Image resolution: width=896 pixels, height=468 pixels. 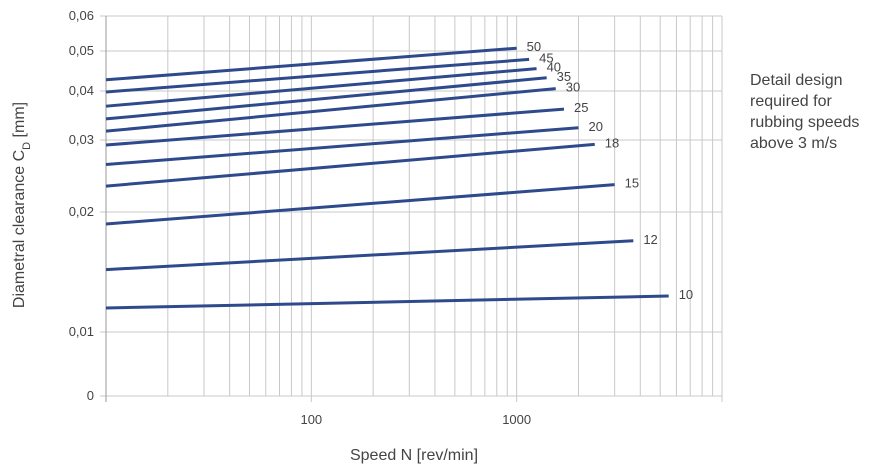 What do you see at coordinates (686, 294) in the screenshot?
I see `series-label-10: 10` at bounding box center [686, 294].